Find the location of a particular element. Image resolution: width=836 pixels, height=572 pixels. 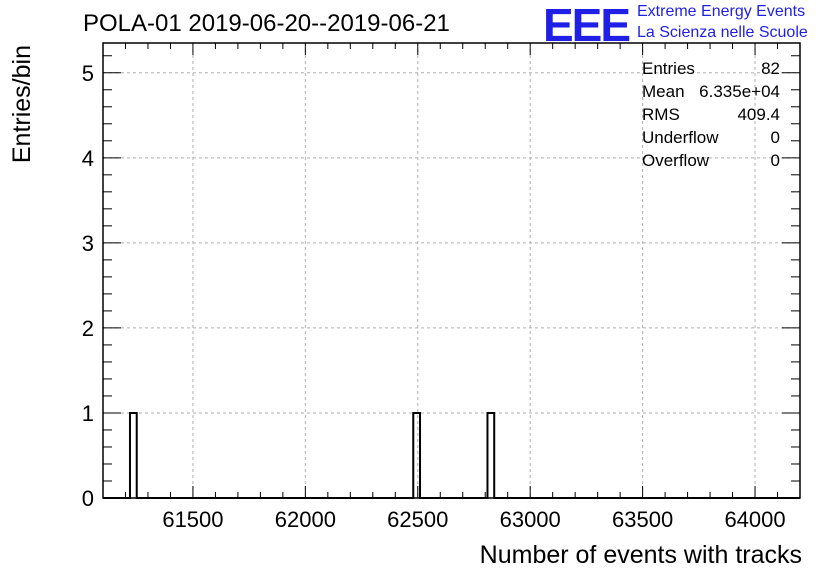

x-tick-label: 63000 is located at coordinates (530, 519).